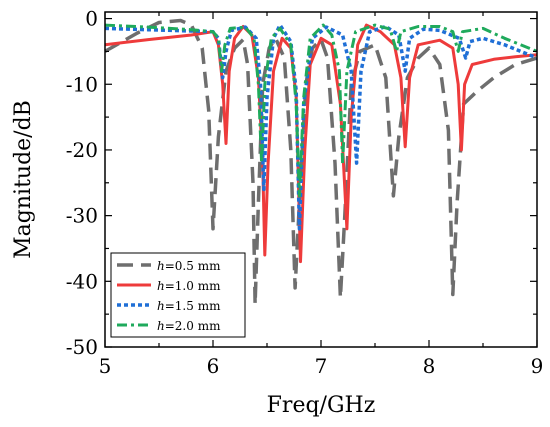 The width and height of the screenshot is (550, 427). What do you see at coordinates (429, 366) in the screenshot?
I see `x-tick-label: 8` at bounding box center [429, 366].